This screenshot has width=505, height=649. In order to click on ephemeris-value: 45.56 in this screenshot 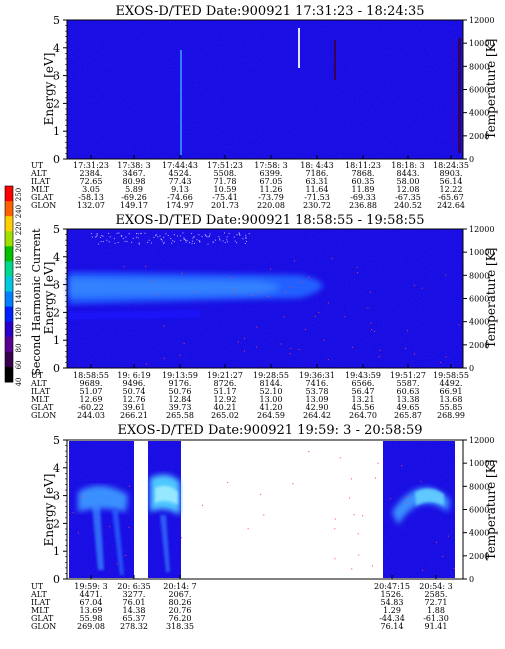, I will do `click(363, 407)`.